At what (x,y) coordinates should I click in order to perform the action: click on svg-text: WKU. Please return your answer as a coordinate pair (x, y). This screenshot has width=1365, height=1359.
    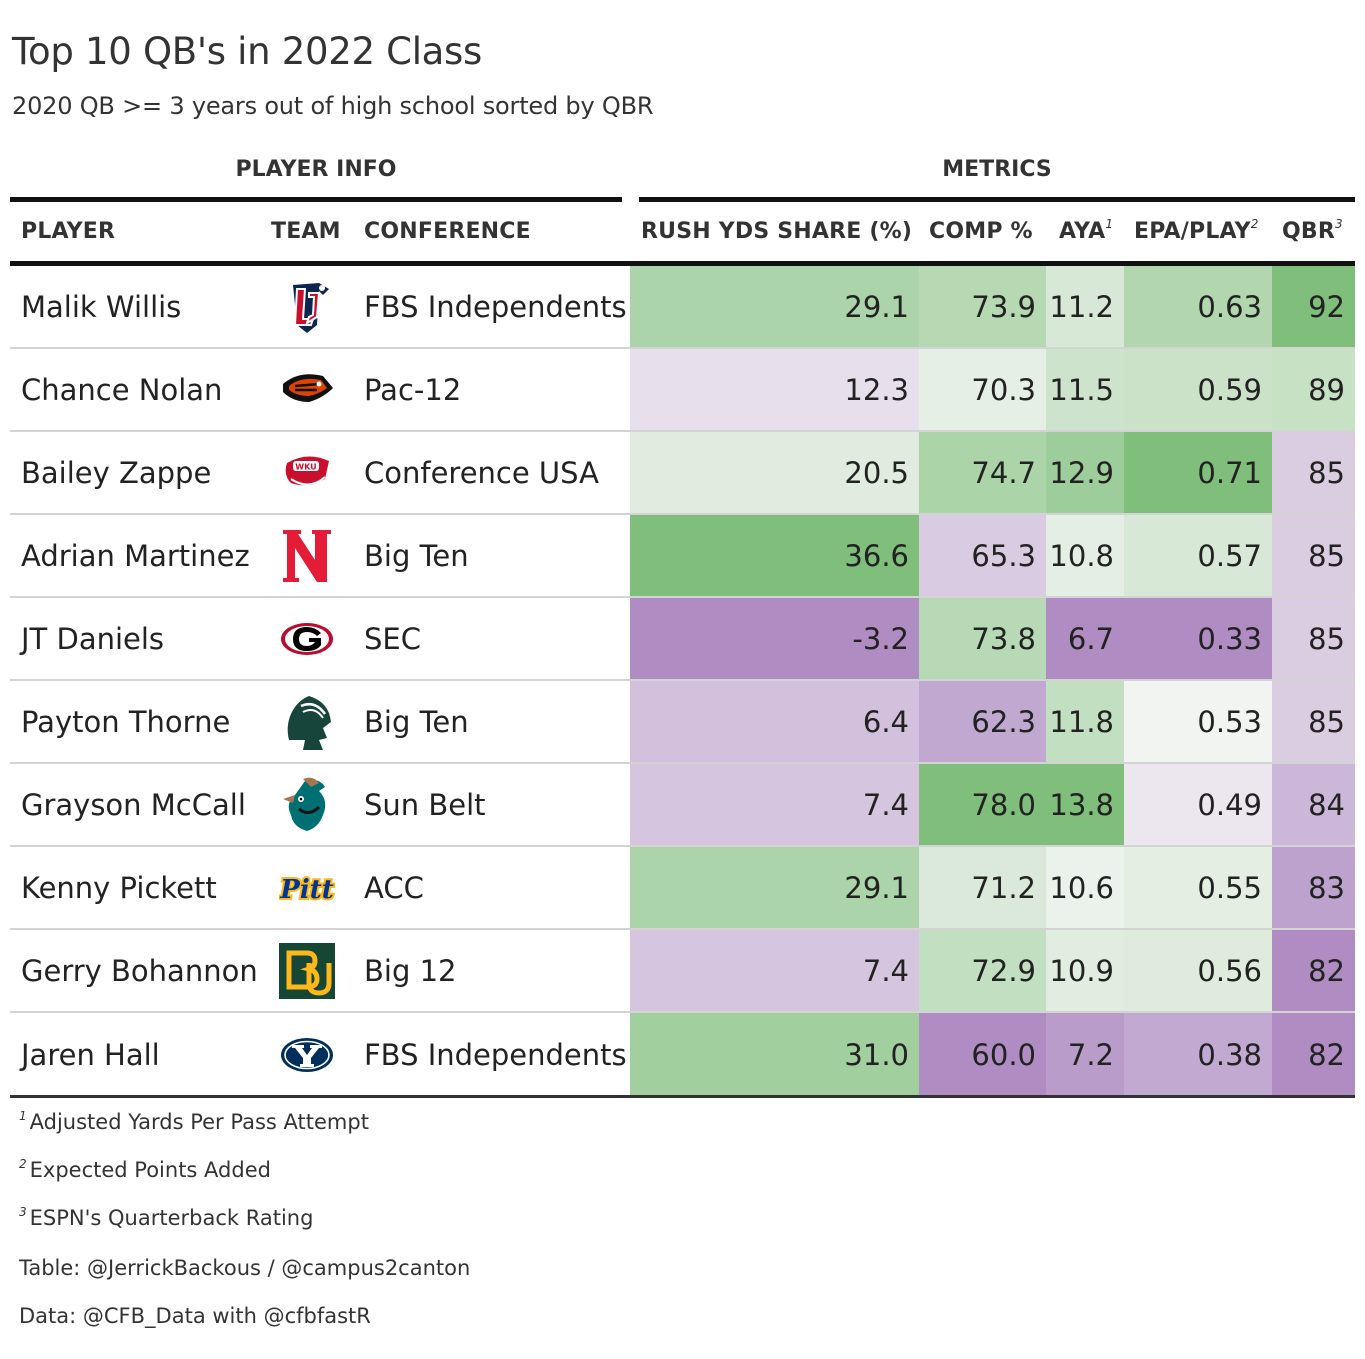
    Looking at the image, I should click on (305, 466).